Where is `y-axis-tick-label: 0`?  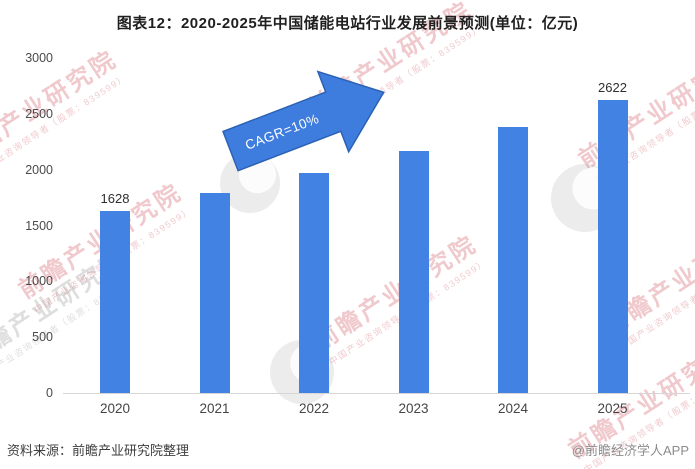 y-axis-tick-label: 0 is located at coordinates (49, 393).